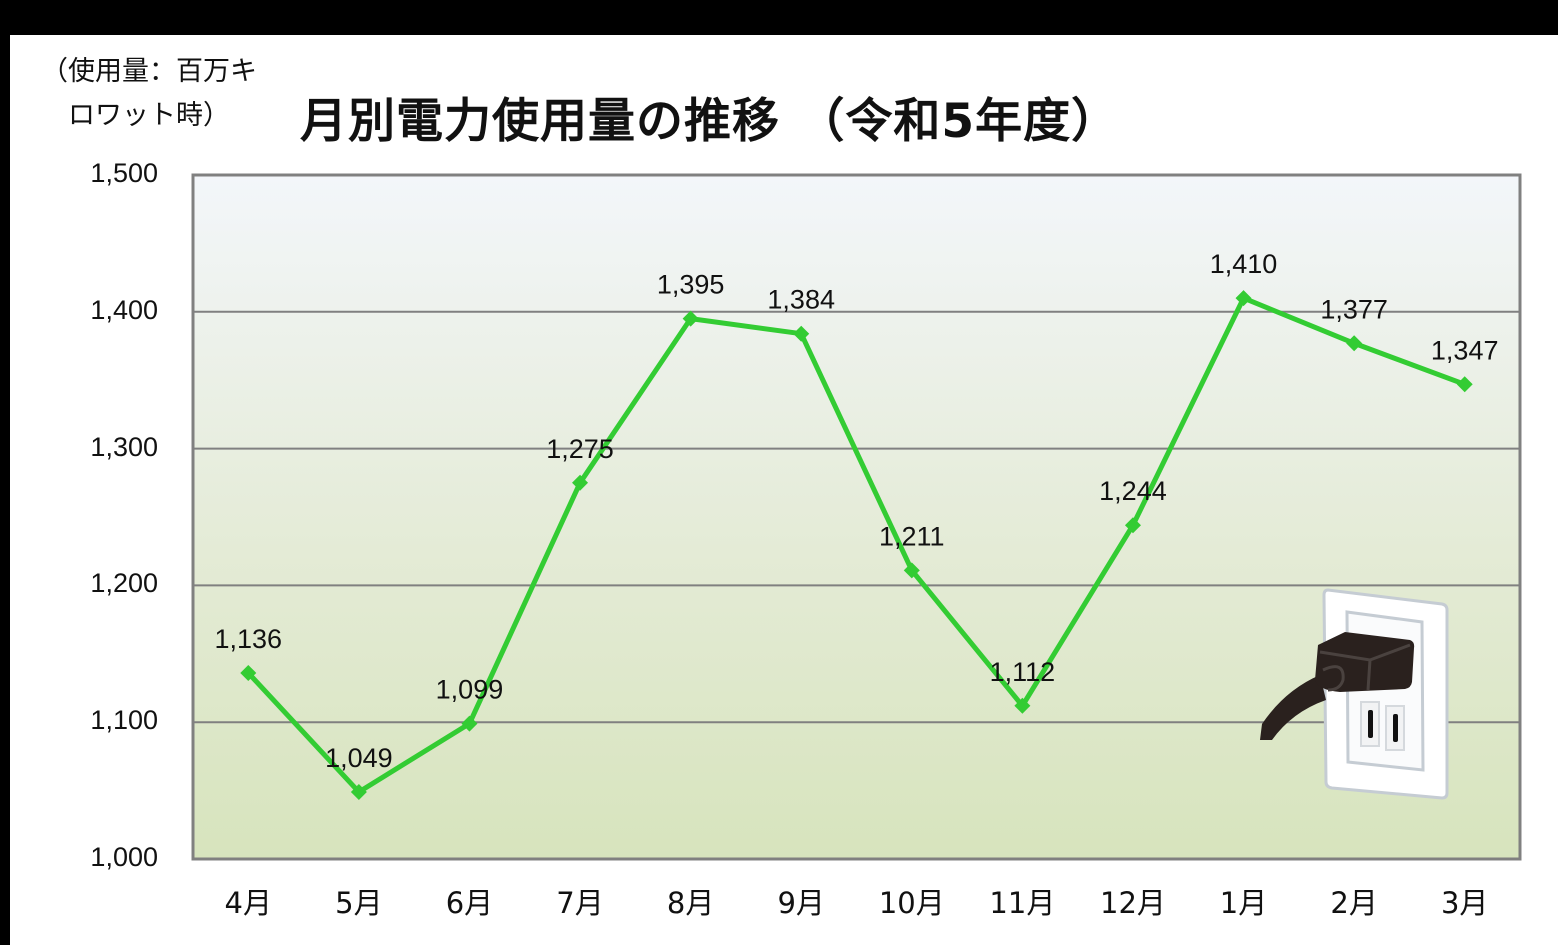 This screenshot has height=945, width=1558. I want to click on y-tick-label: 1,400, so click(124, 309).